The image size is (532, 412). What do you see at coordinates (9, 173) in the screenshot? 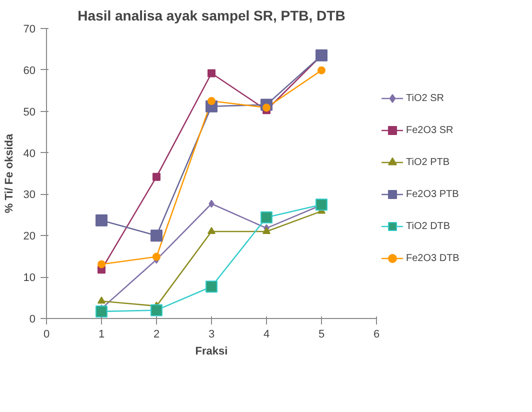
I see `y-axis-title: % Ti/ Fe oksida` at bounding box center [9, 173].